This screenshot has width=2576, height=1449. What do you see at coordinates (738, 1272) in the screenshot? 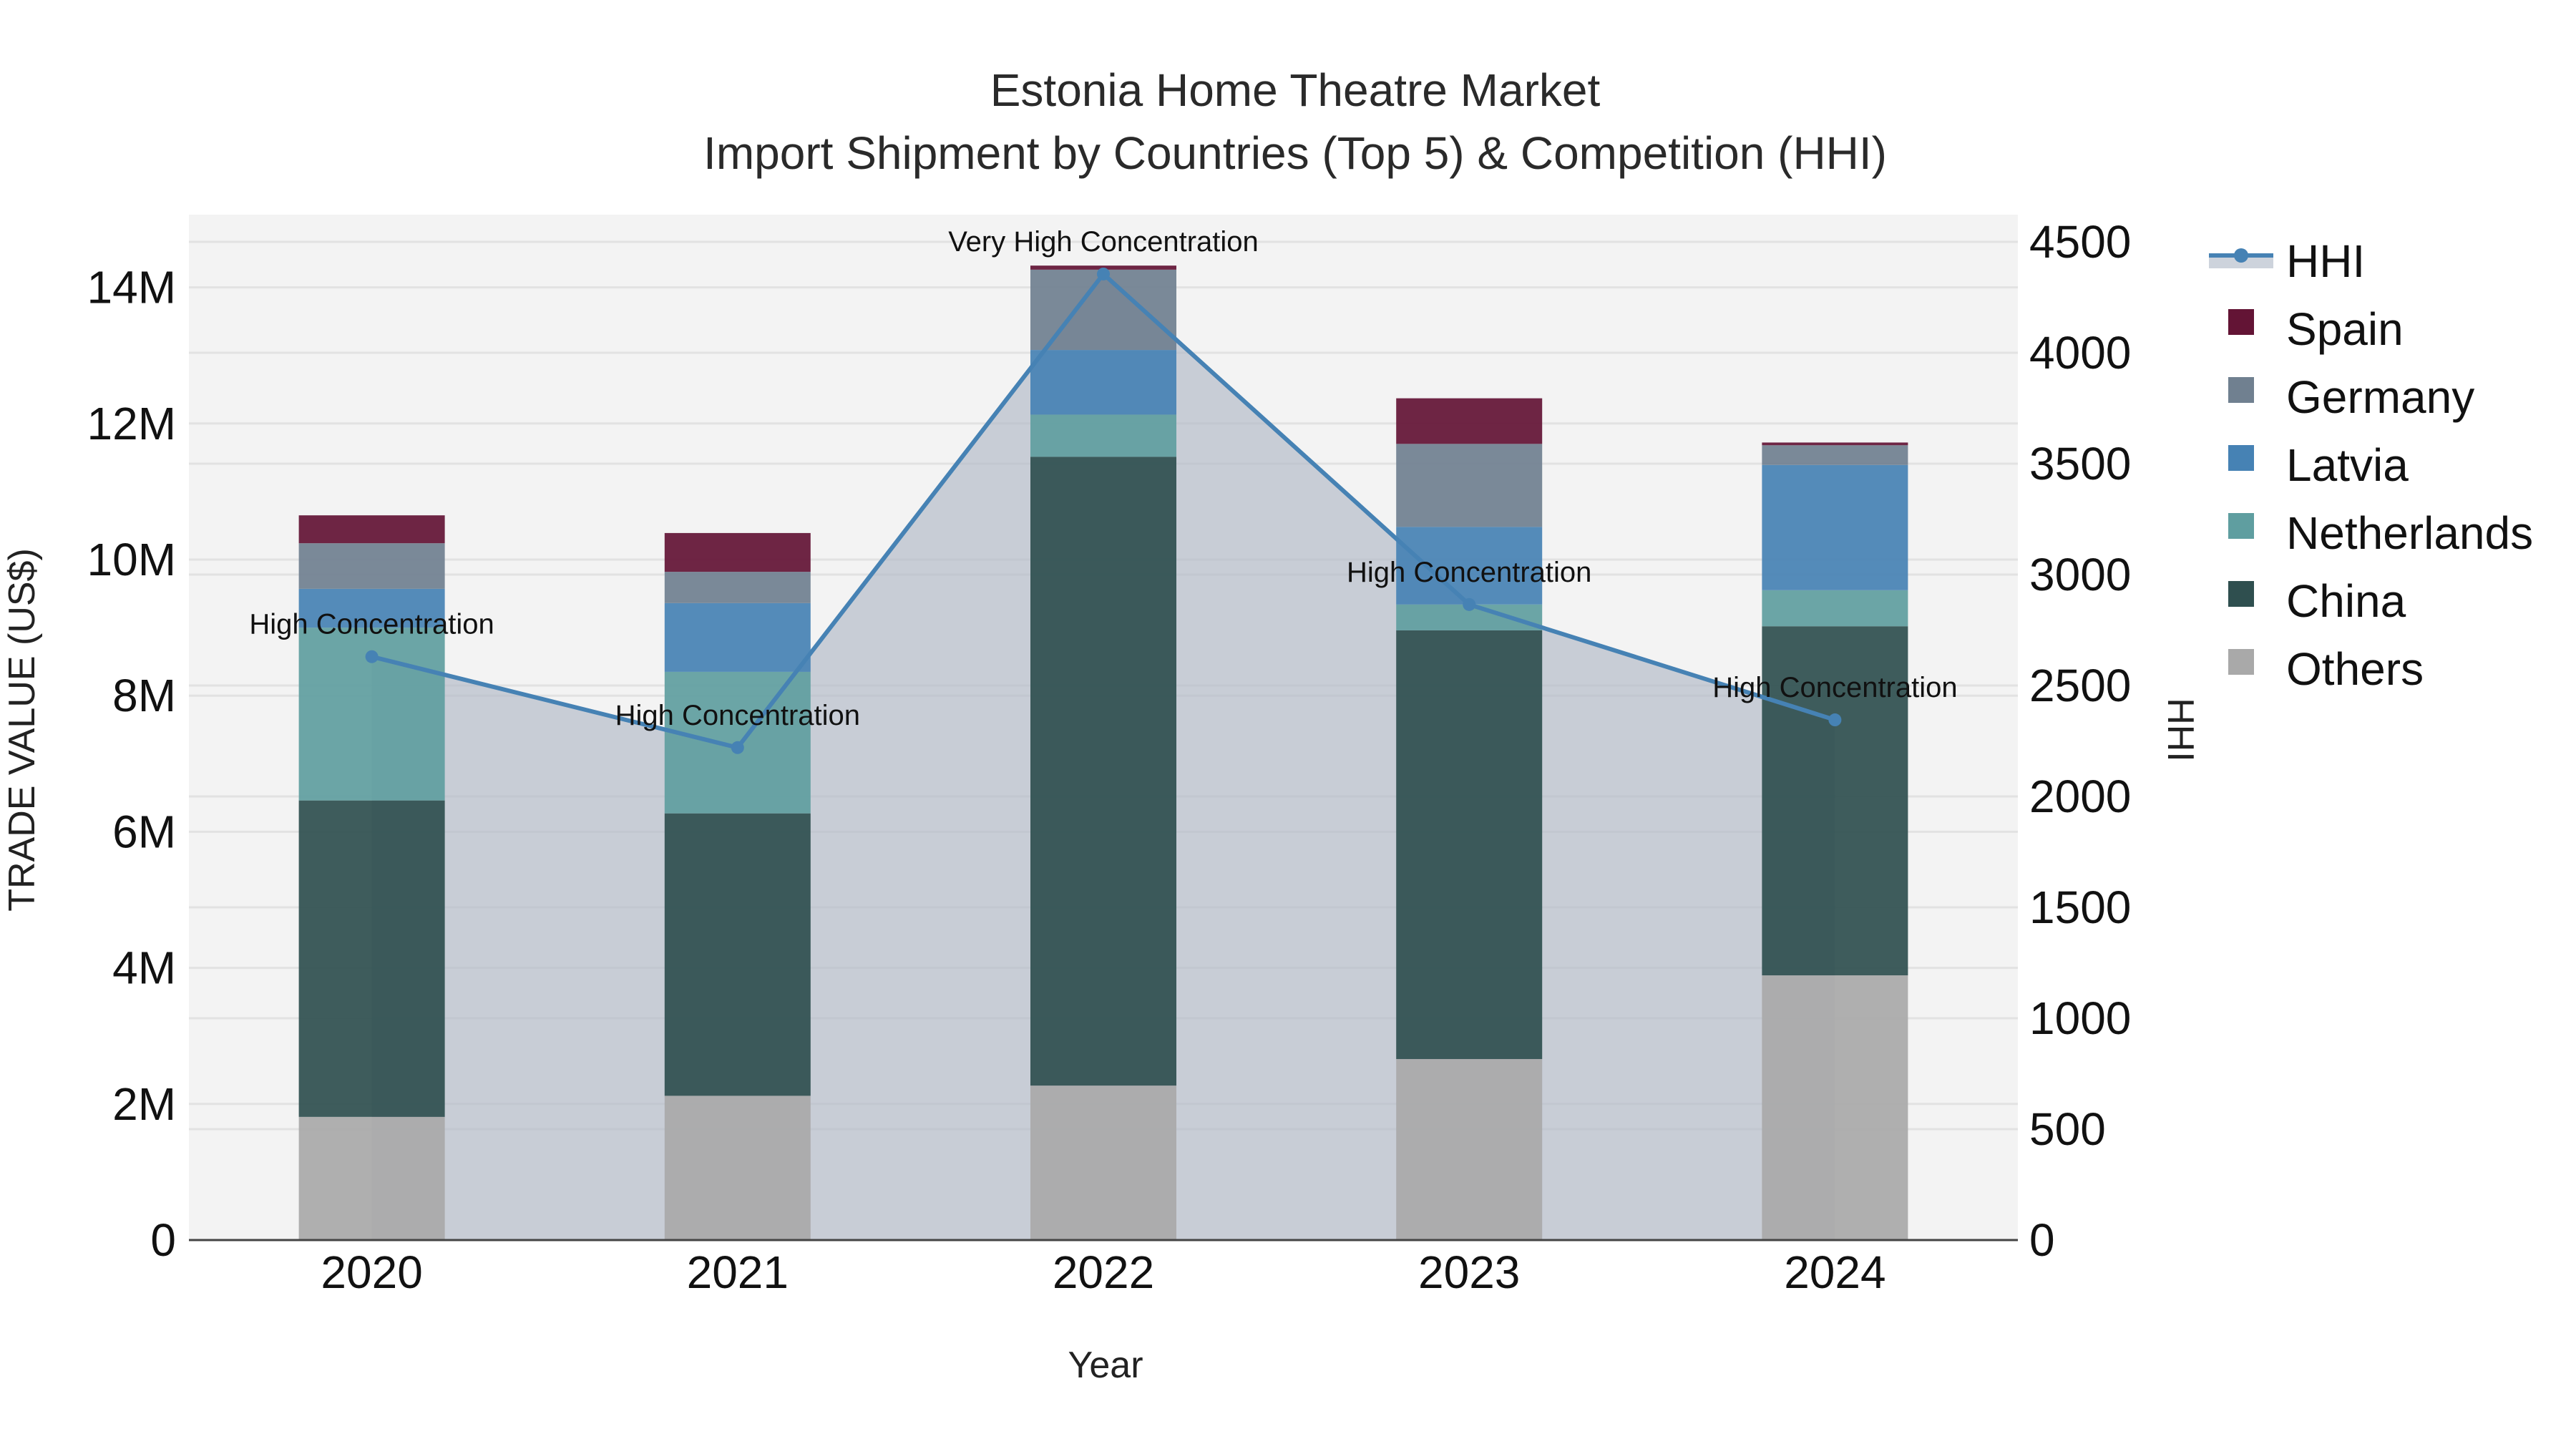
I see `x-tick-label: 2021` at bounding box center [738, 1272].